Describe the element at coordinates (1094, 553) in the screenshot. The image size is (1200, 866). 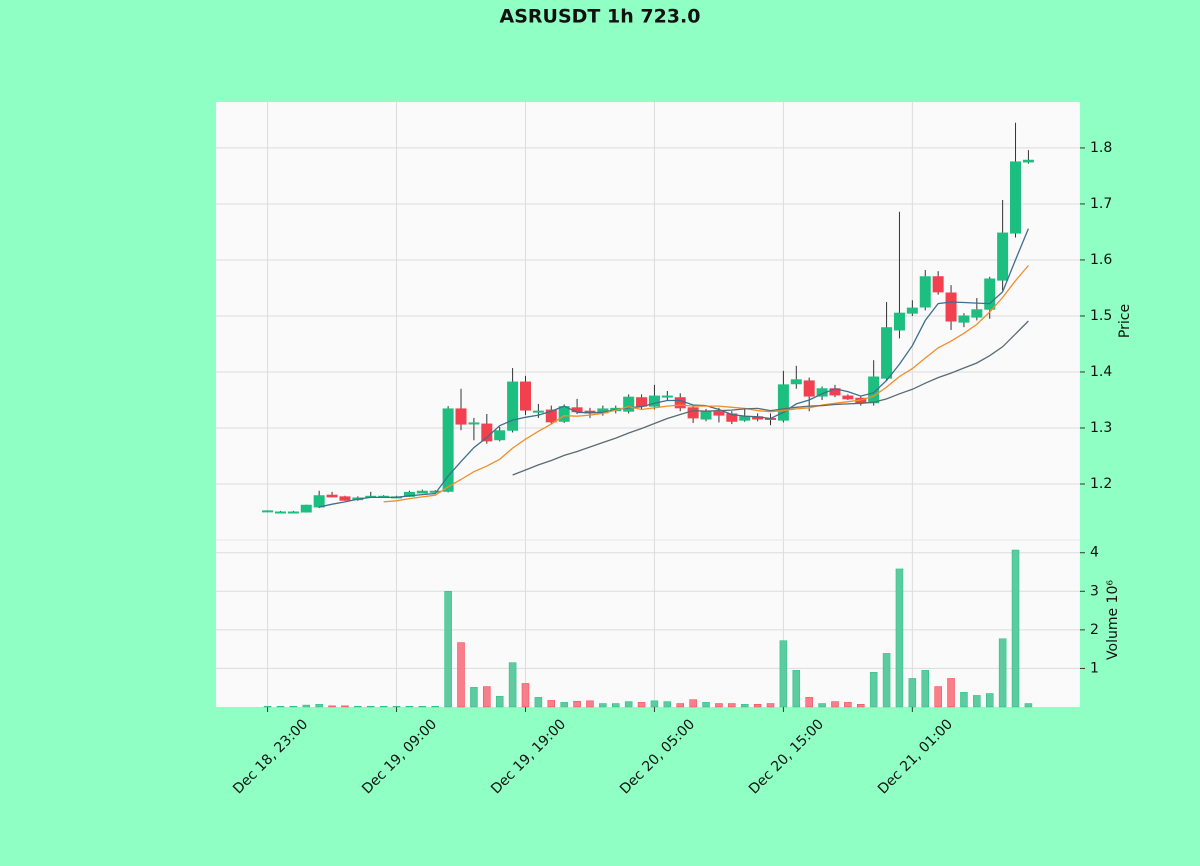
I see `y-tick-label: 4` at that location.